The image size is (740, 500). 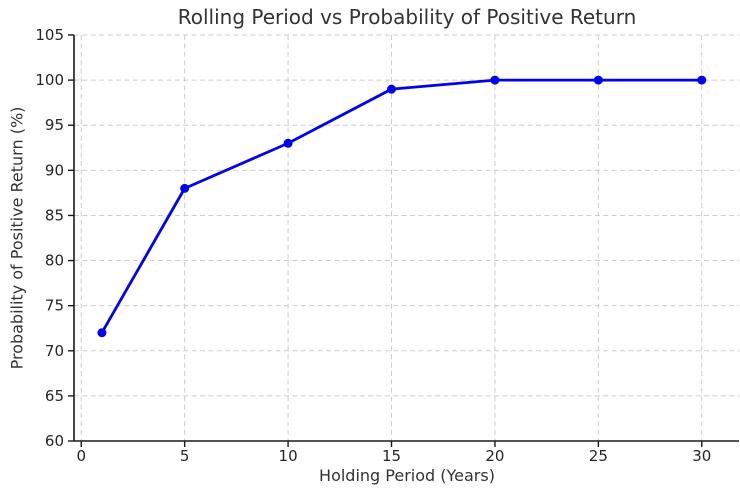 I want to click on y-tick-label: 100, so click(x=49, y=80).